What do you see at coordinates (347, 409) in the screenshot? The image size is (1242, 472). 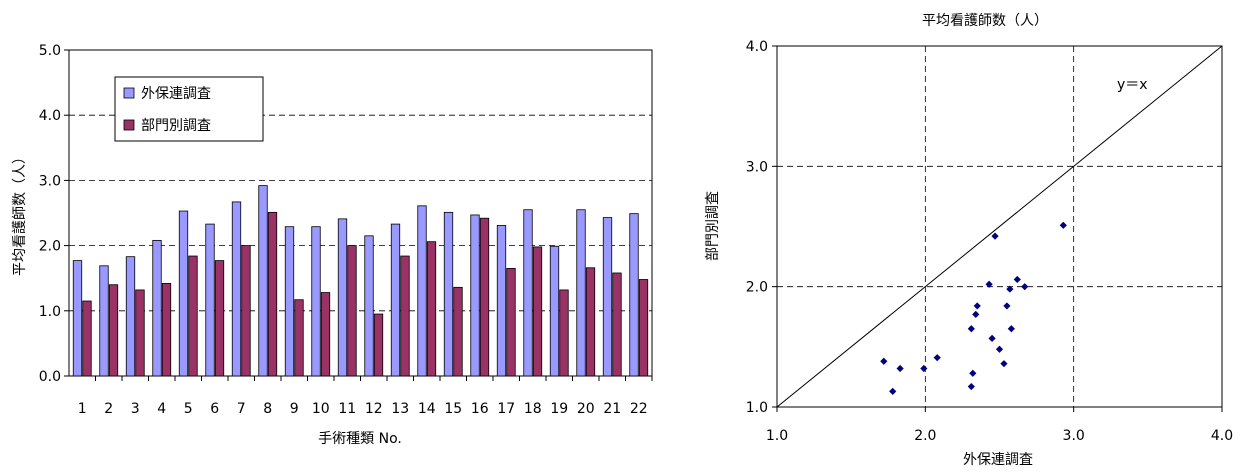 I see `bar-x-tick-label-11: 11` at bounding box center [347, 409].